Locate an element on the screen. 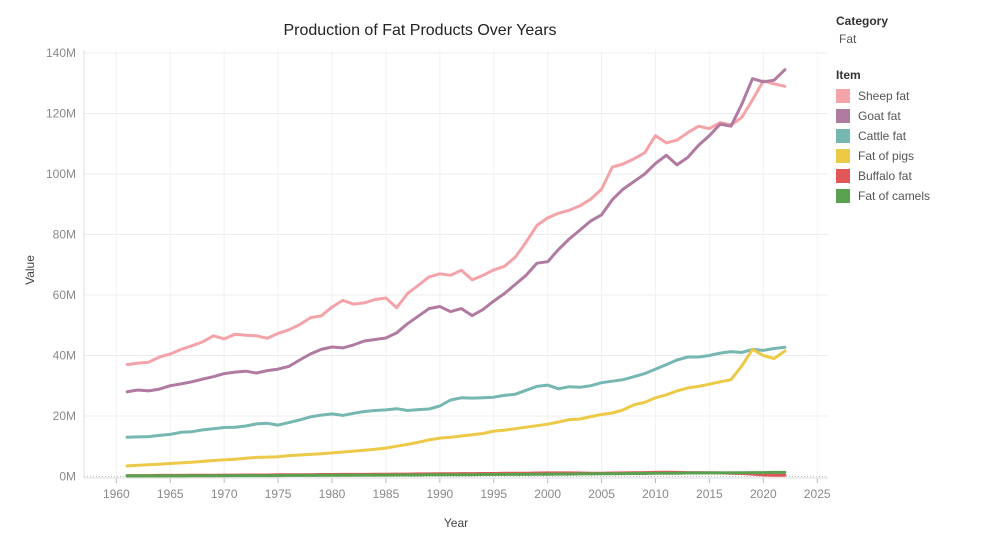  legend-item-buffalo-fat: Buffalo fat is located at coordinates (916, 176).